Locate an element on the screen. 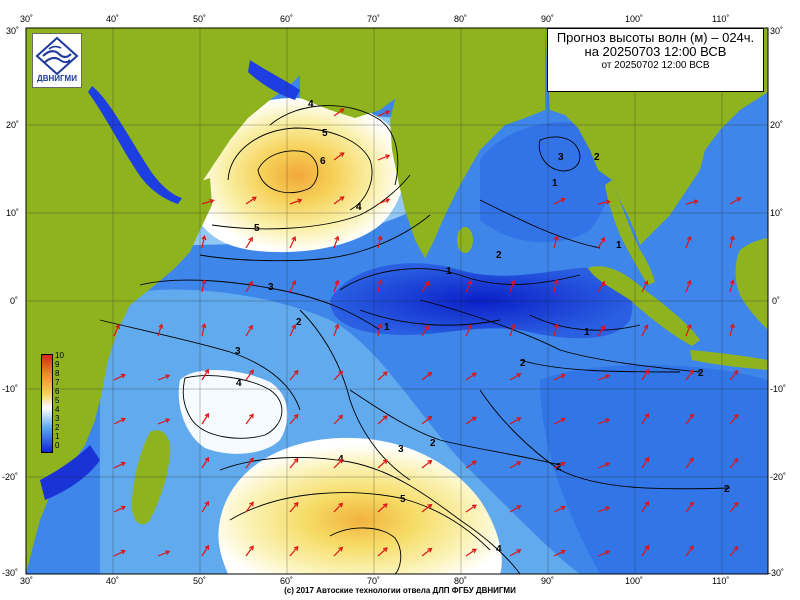  lat-label: -30˚ is located at coordinates (776, 573).